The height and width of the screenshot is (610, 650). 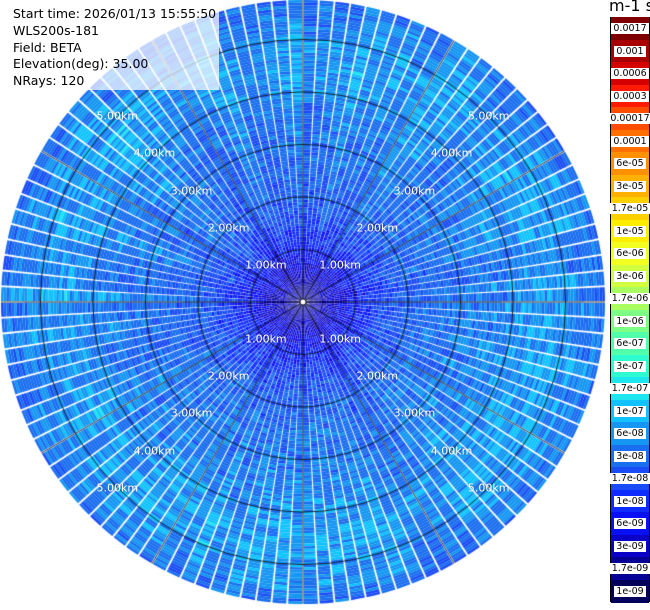 I want to click on colorbar-cell: 1e-09, so click(x=630, y=591).